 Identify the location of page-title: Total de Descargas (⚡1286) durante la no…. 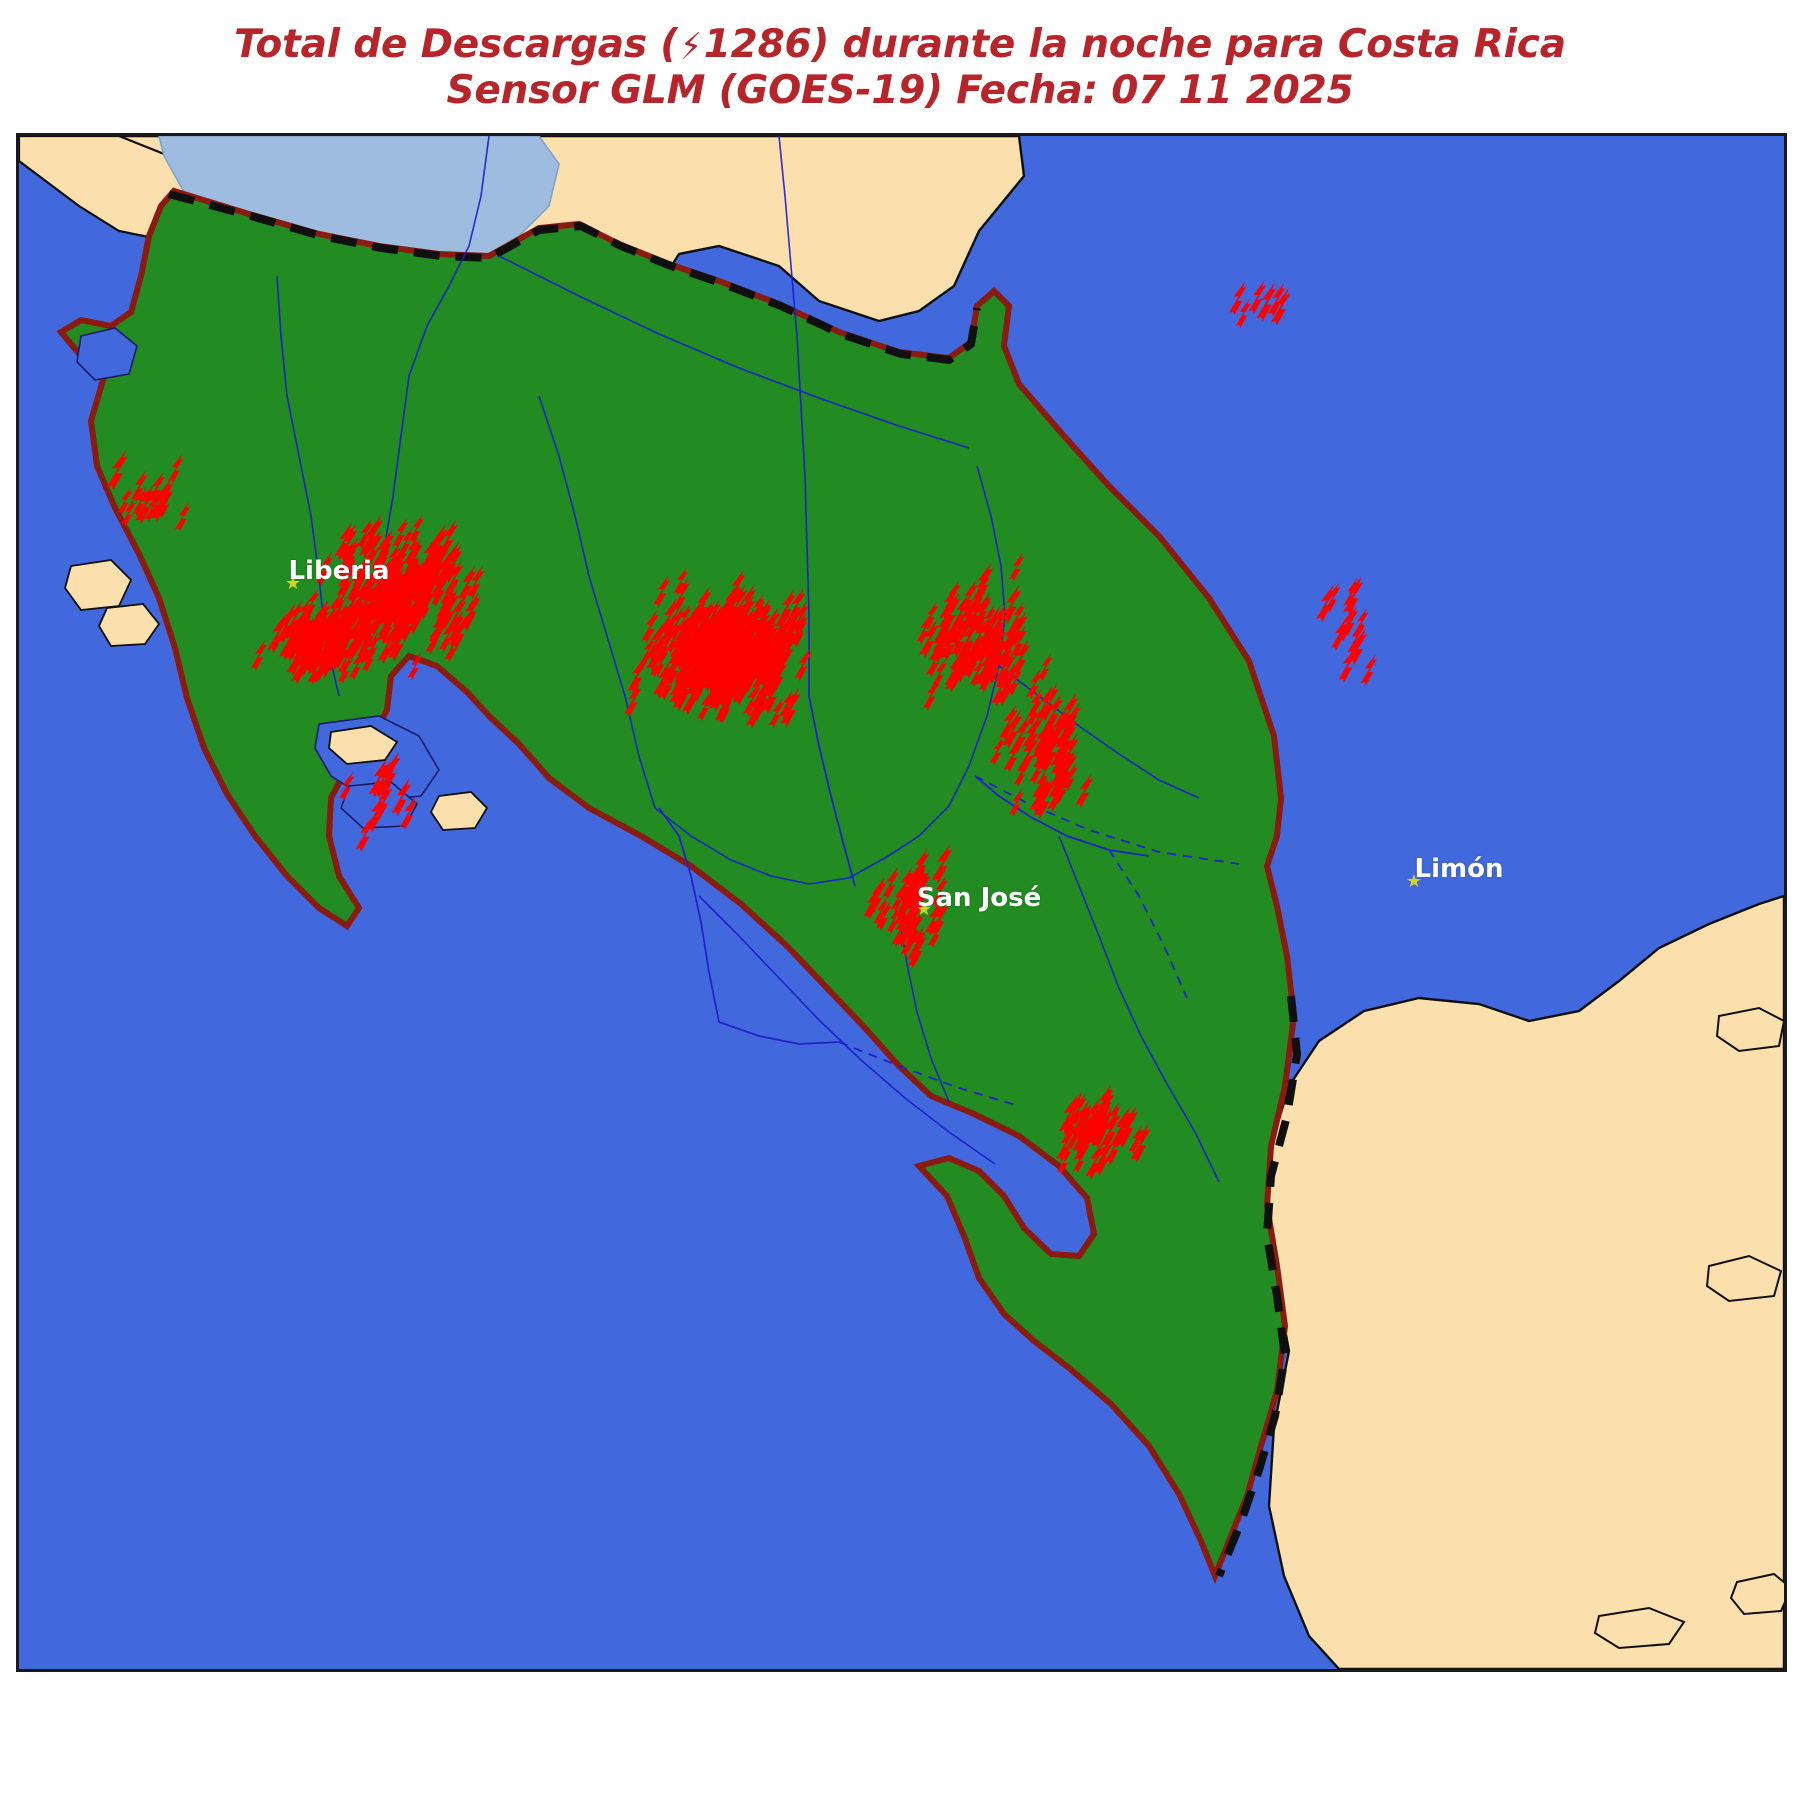
(900, 68).